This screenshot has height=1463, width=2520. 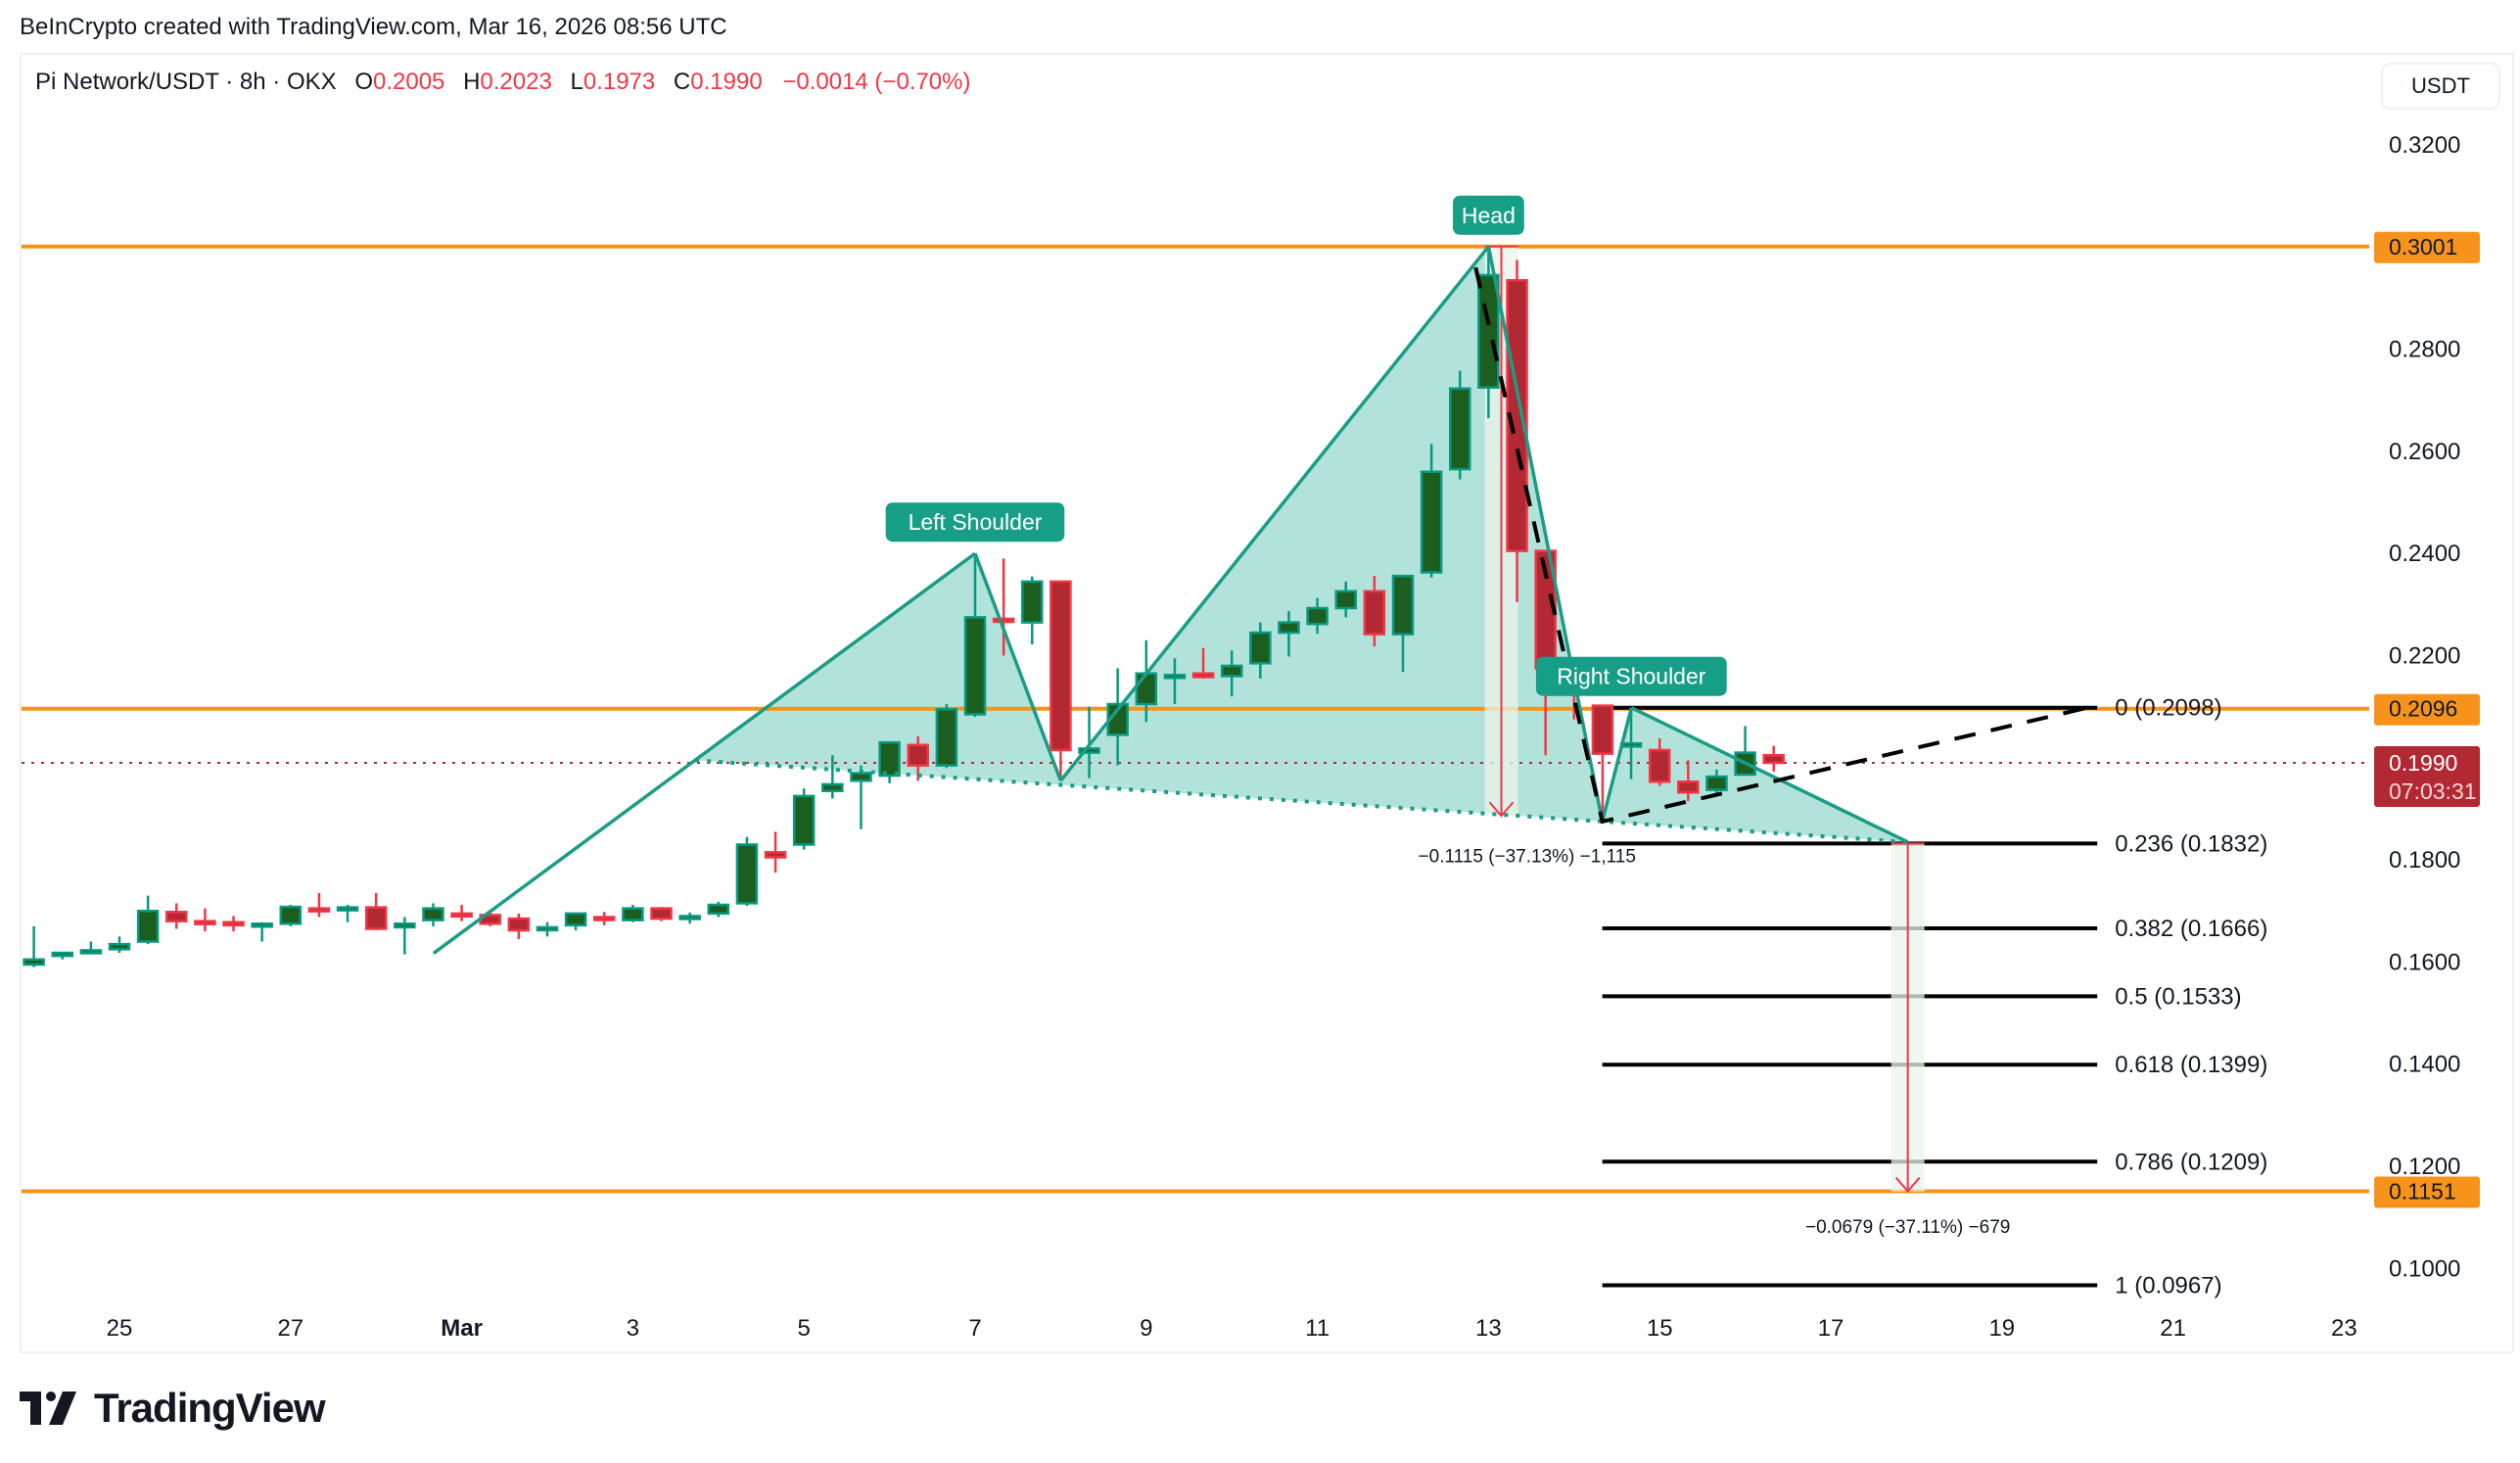 What do you see at coordinates (2423, 763) in the screenshot?
I see `last-price-text: 0.1990` at bounding box center [2423, 763].